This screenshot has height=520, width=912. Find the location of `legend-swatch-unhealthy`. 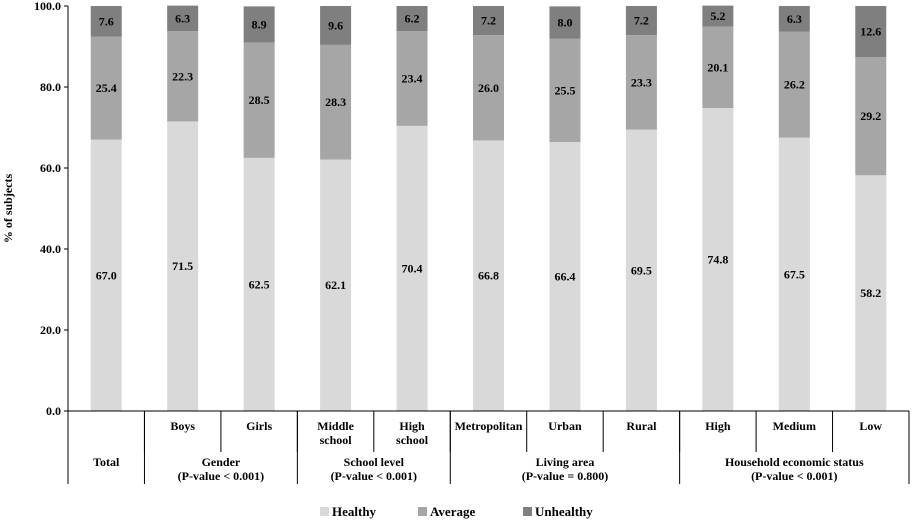

legend-swatch-unhealthy is located at coordinates (527, 511).